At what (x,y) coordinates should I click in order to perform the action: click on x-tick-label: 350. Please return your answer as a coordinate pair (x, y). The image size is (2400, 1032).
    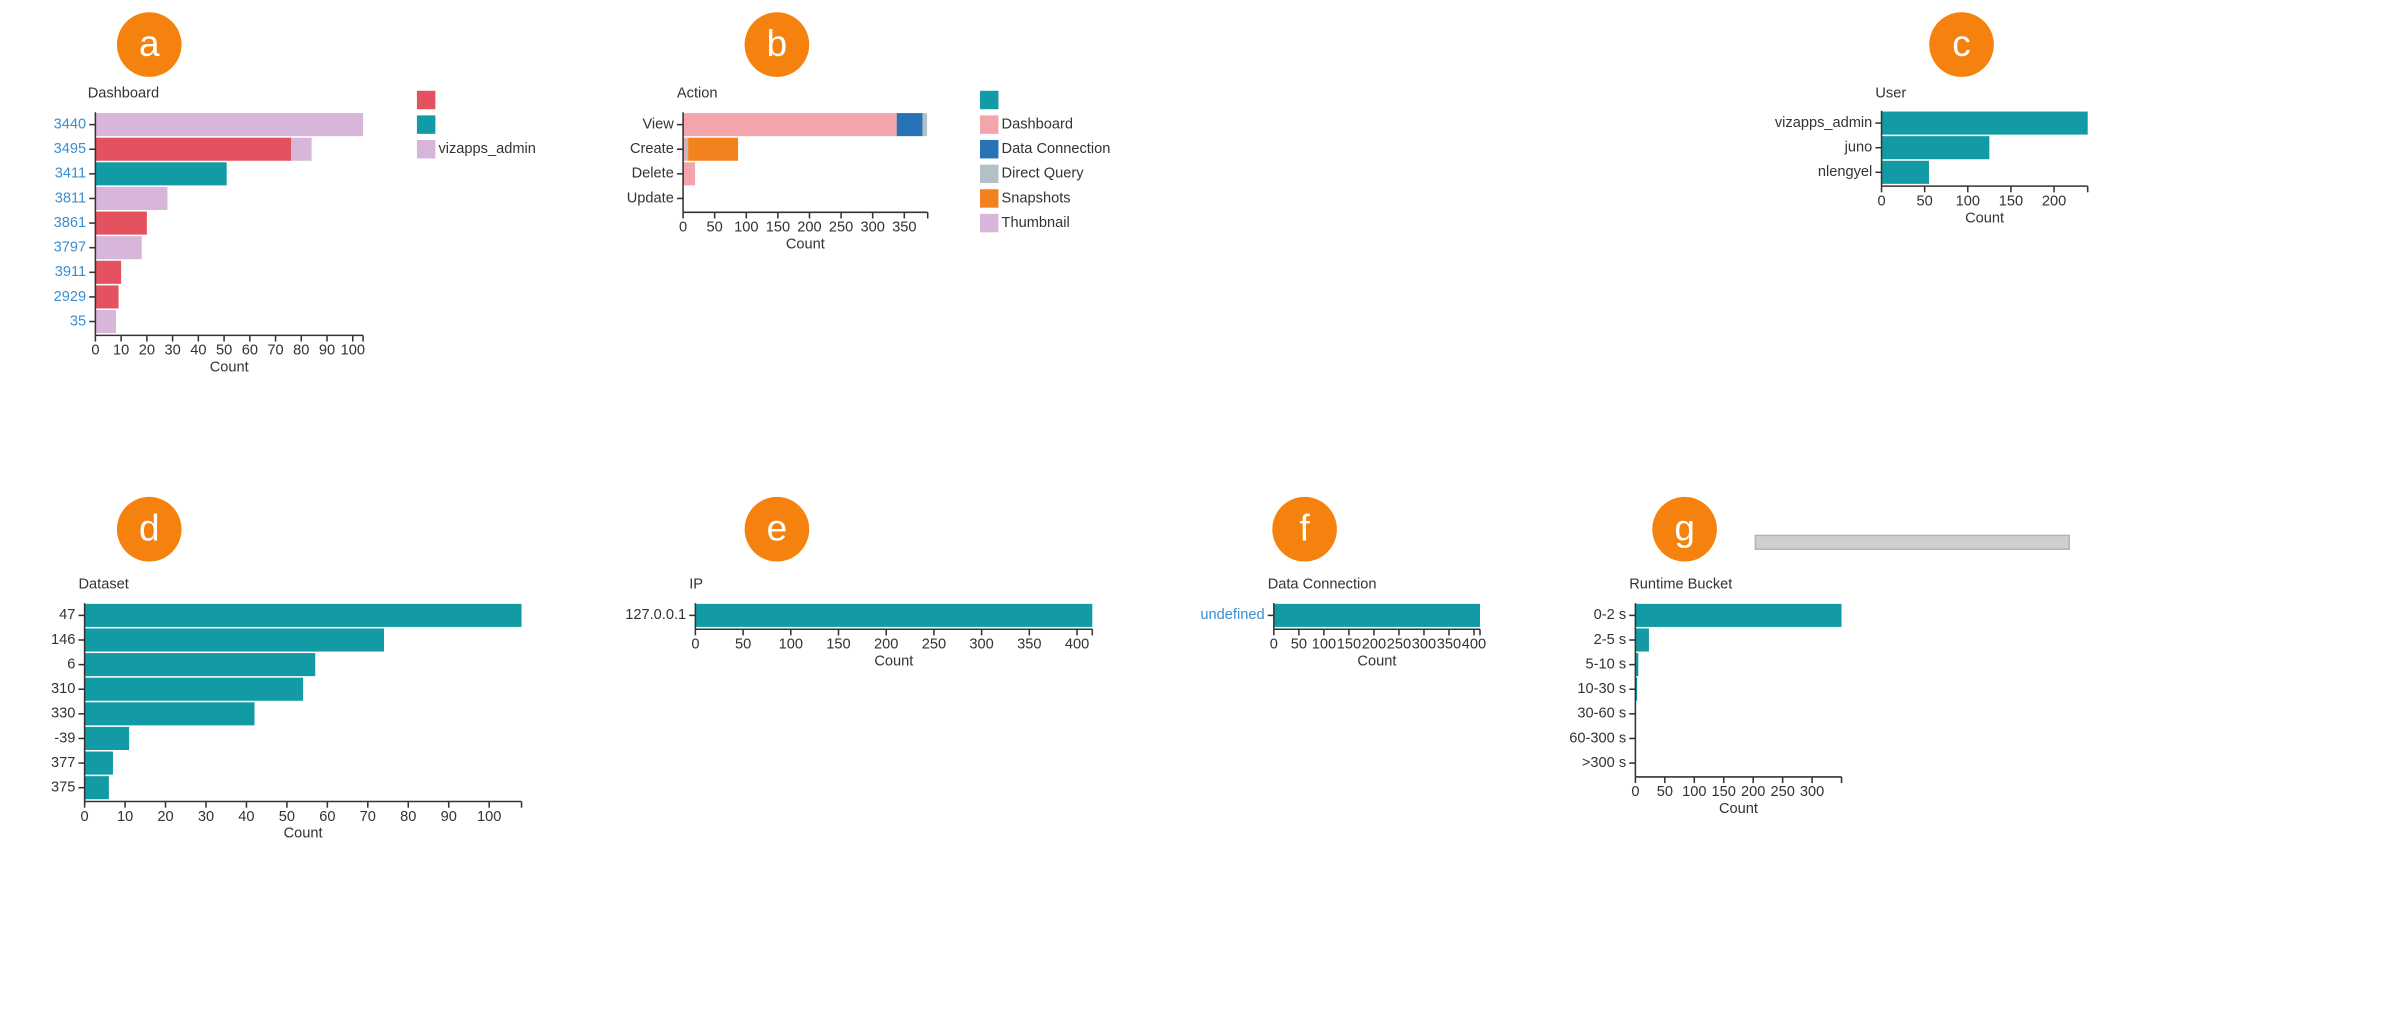
    Looking at the image, I should click on (1449, 644).